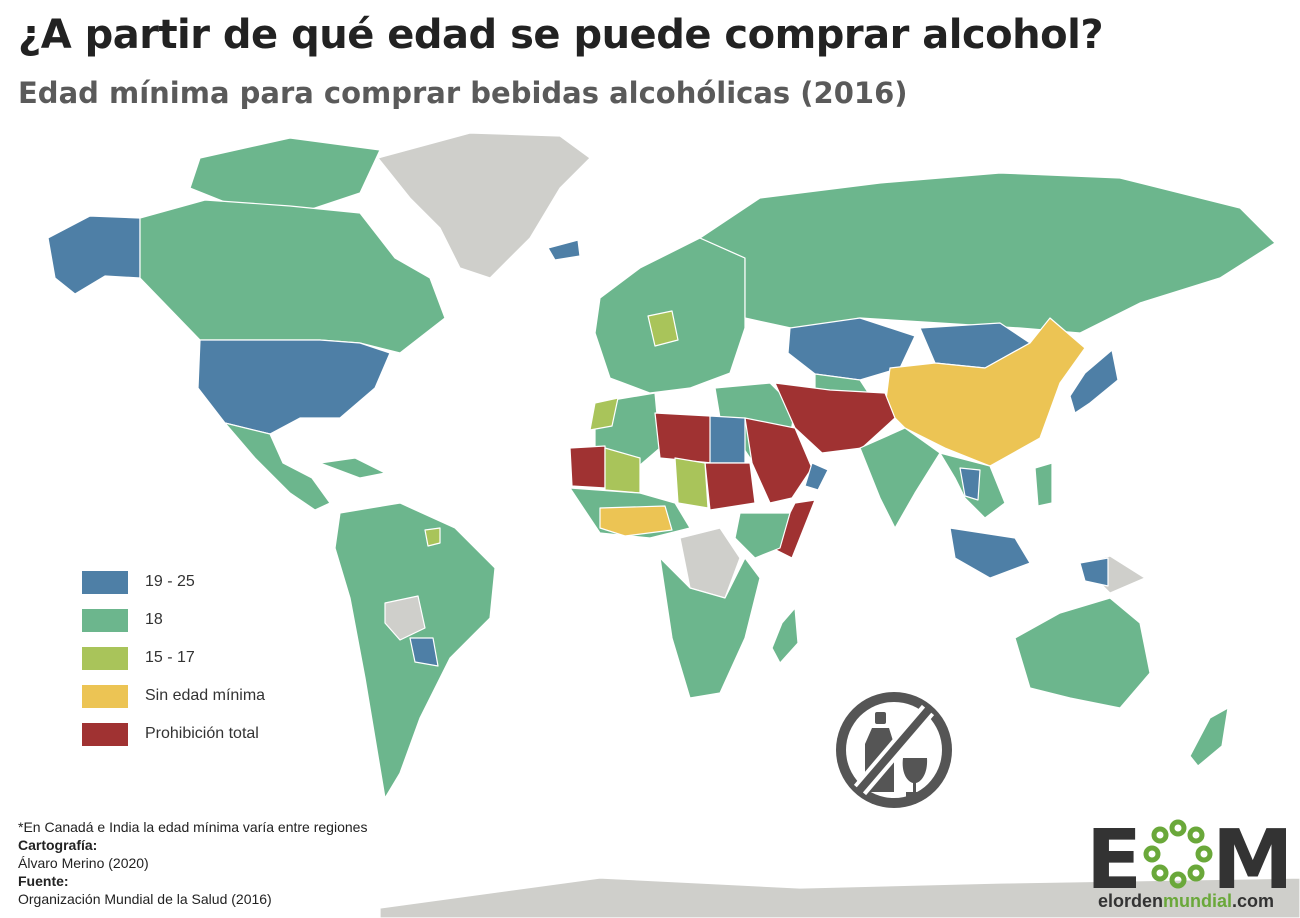  What do you see at coordinates (564, 250) in the screenshot?
I see `region-iceland` at bounding box center [564, 250].